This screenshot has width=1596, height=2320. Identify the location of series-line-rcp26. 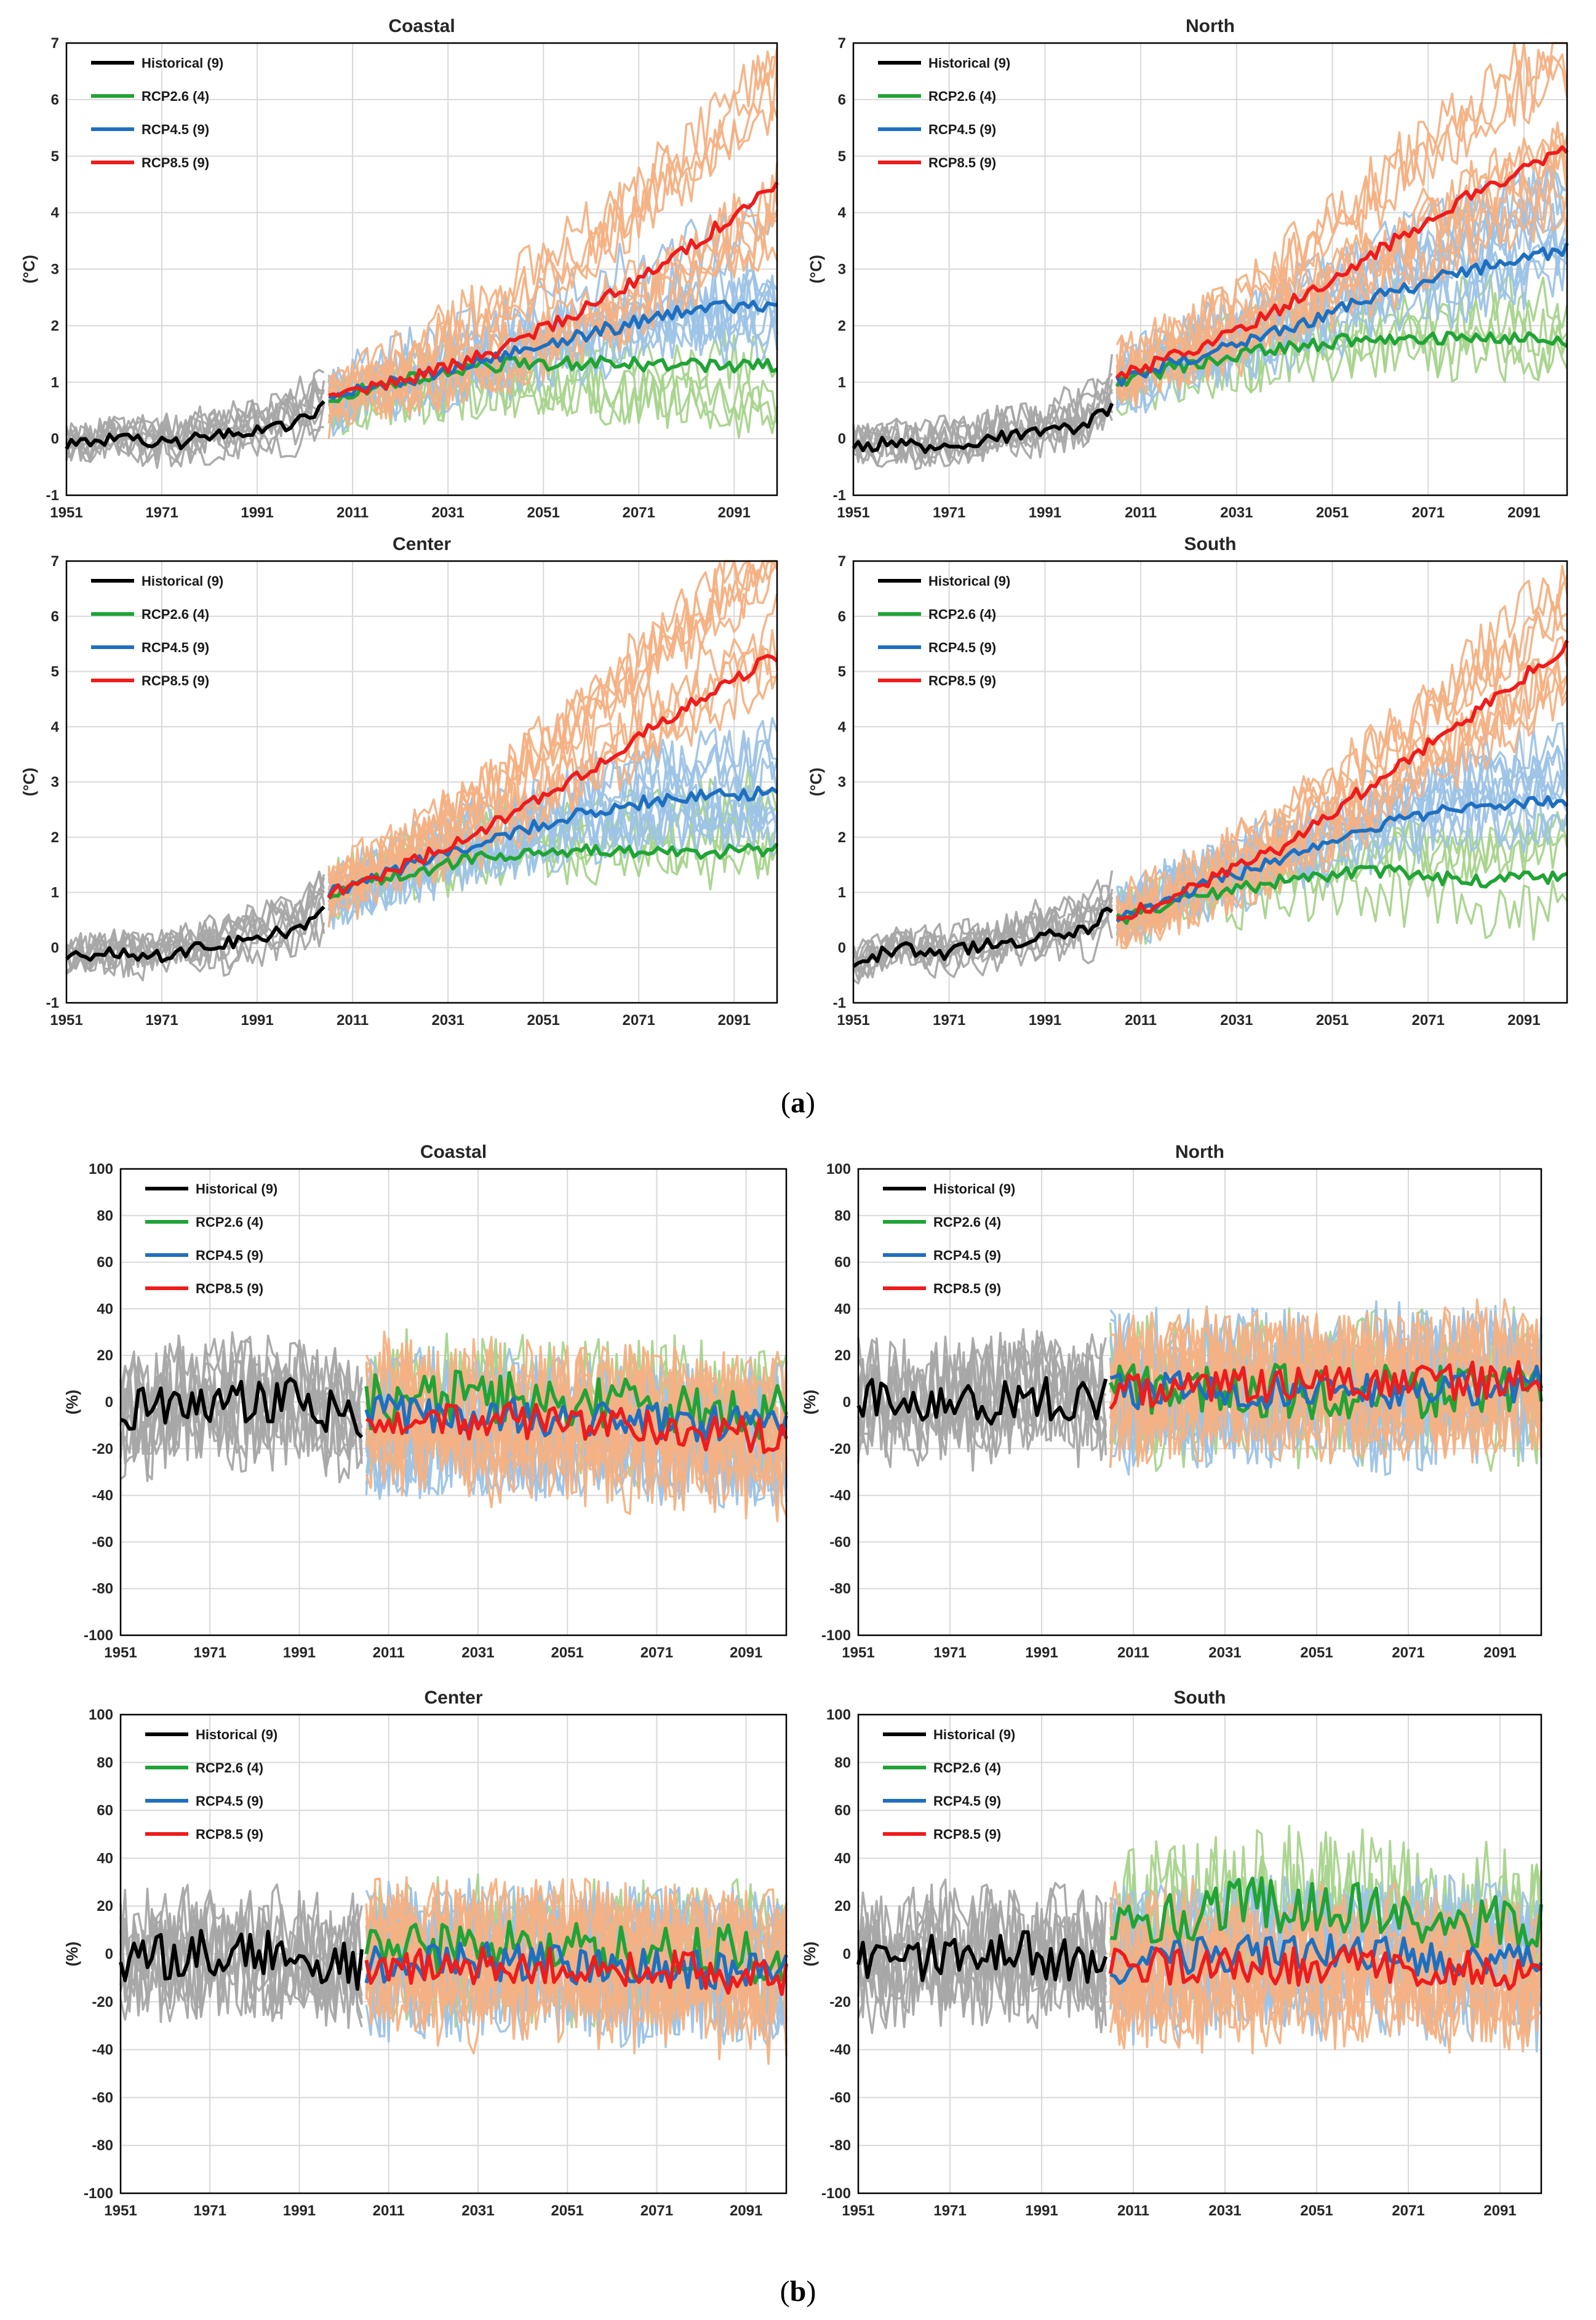
(1341, 359).